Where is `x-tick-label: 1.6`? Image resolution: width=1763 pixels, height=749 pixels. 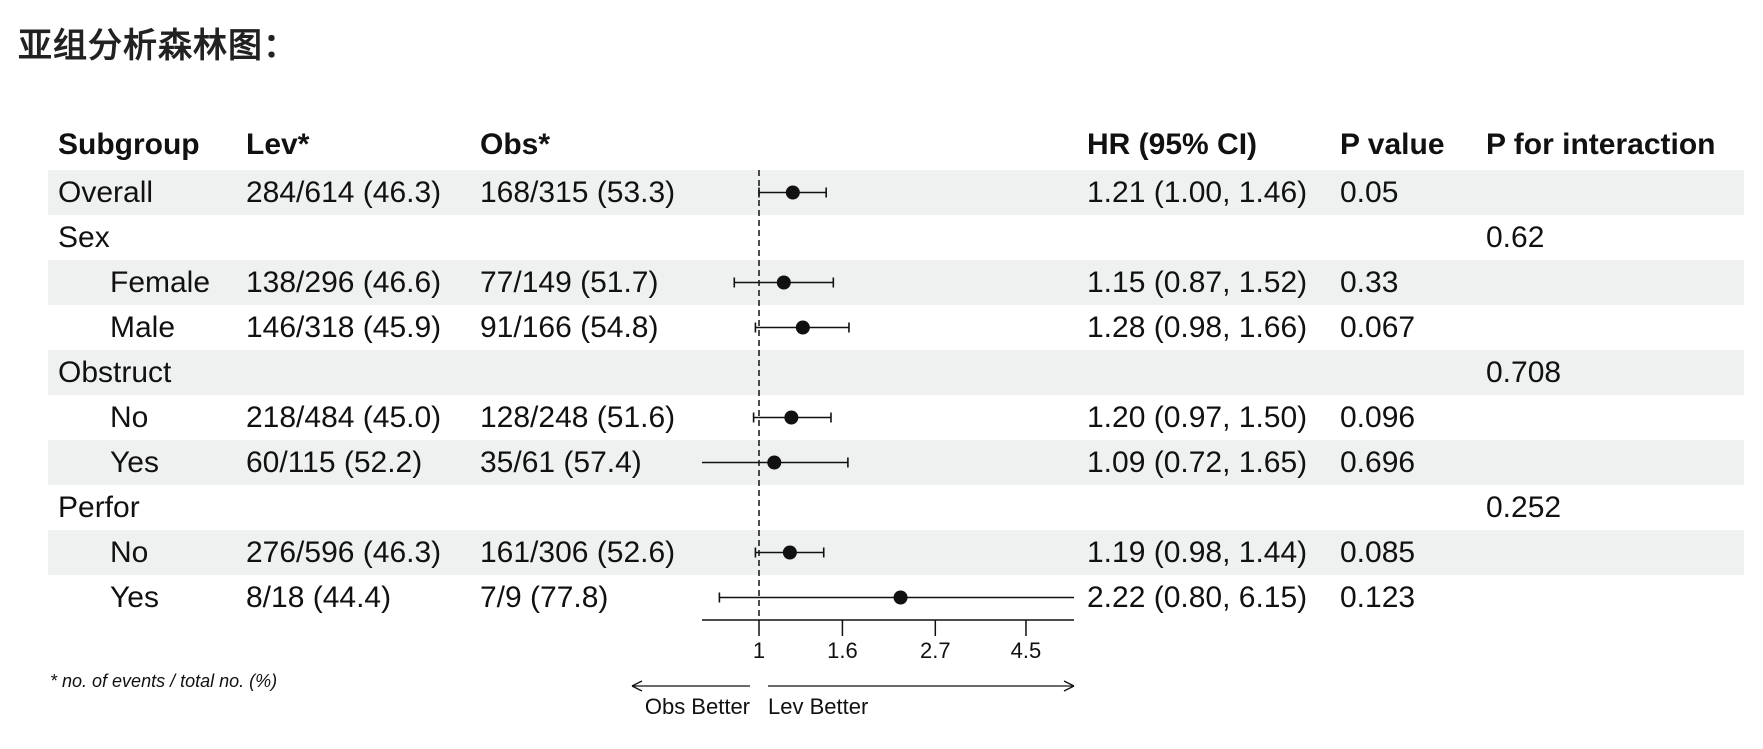 x-tick-label: 1.6 is located at coordinates (842, 650).